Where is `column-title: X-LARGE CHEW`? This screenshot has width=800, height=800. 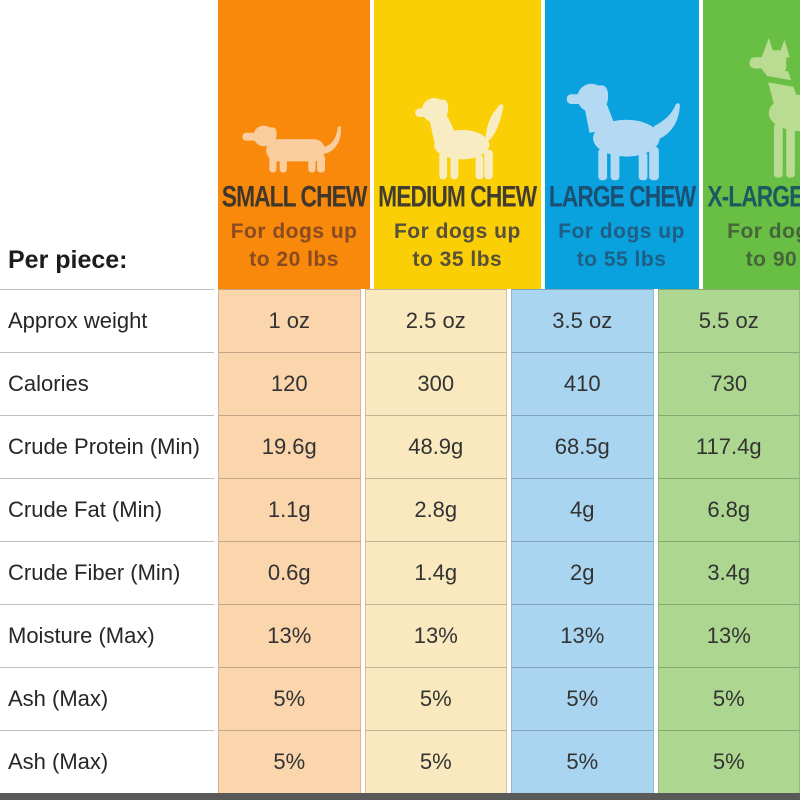
column-title: X-LARGE CHEW is located at coordinates (753, 197).